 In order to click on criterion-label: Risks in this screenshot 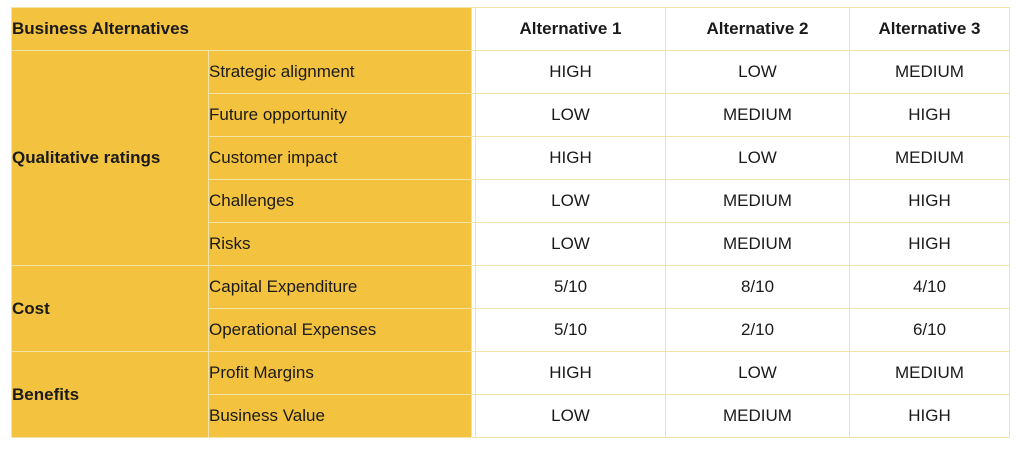, I will do `click(340, 244)`.